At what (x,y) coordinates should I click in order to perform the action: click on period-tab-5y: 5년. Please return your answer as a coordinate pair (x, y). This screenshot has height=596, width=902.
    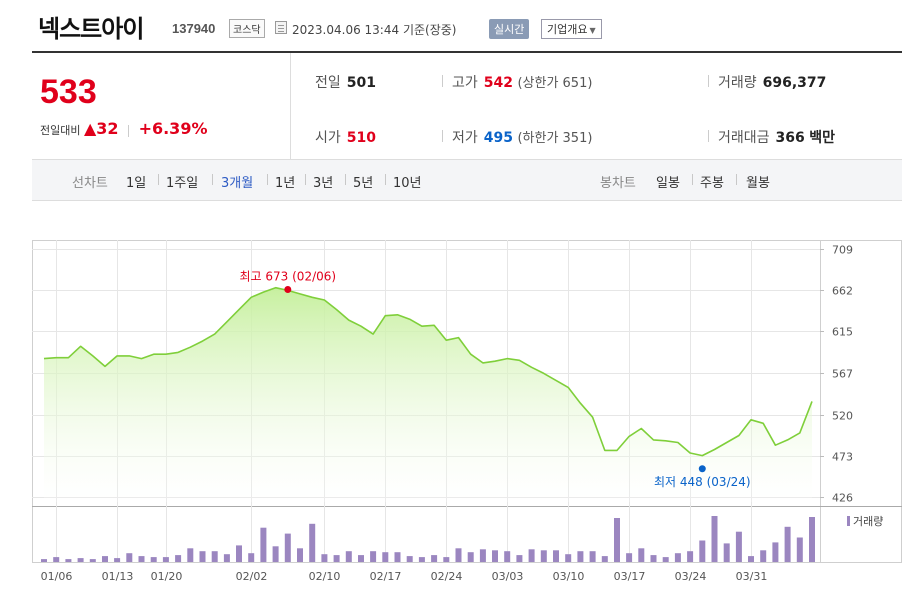
    Looking at the image, I should click on (363, 183).